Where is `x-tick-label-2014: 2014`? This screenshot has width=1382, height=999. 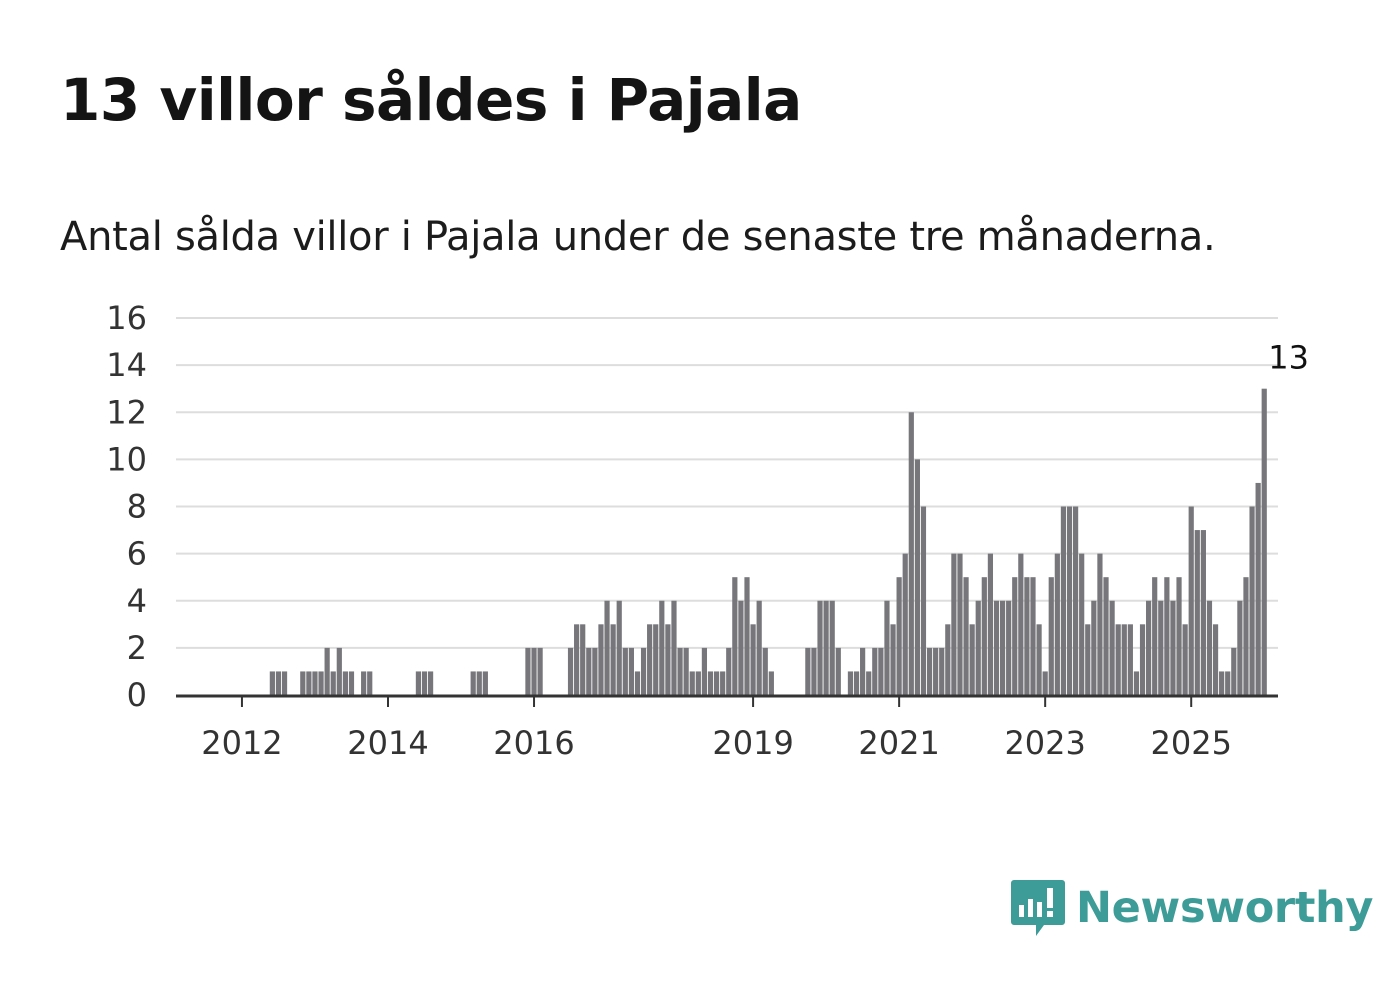
x-tick-label-2014: 2014 is located at coordinates (387, 743).